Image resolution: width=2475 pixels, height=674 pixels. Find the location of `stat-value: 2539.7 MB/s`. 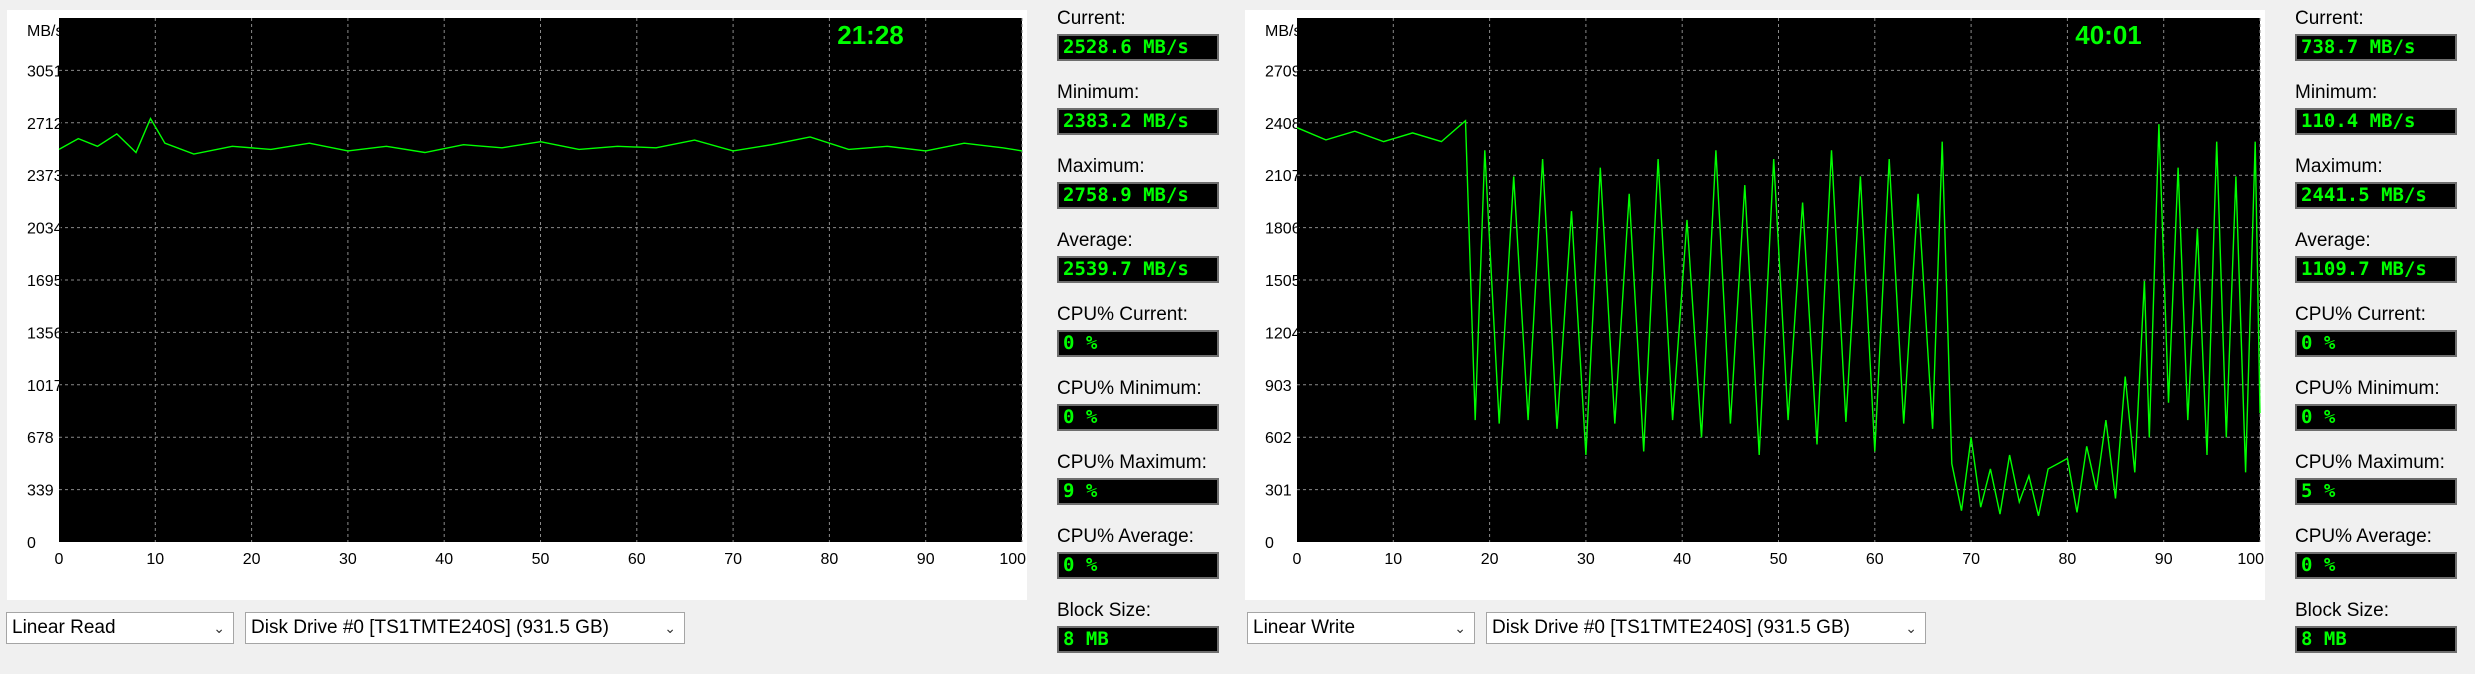

stat-value: 2539.7 MB/s is located at coordinates (1138, 269).